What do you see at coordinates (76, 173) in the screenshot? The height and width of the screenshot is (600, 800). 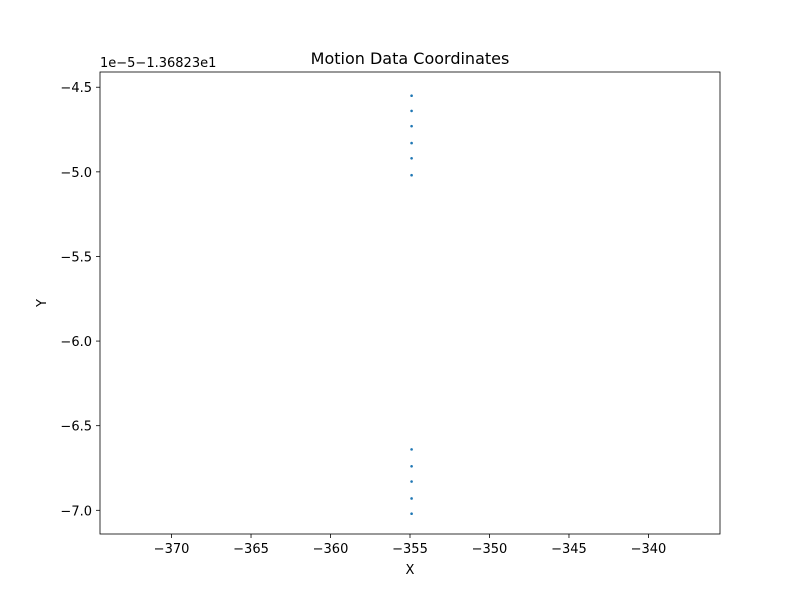 I see `y-tick-label: −5.0` at bounding box center [76, 173].